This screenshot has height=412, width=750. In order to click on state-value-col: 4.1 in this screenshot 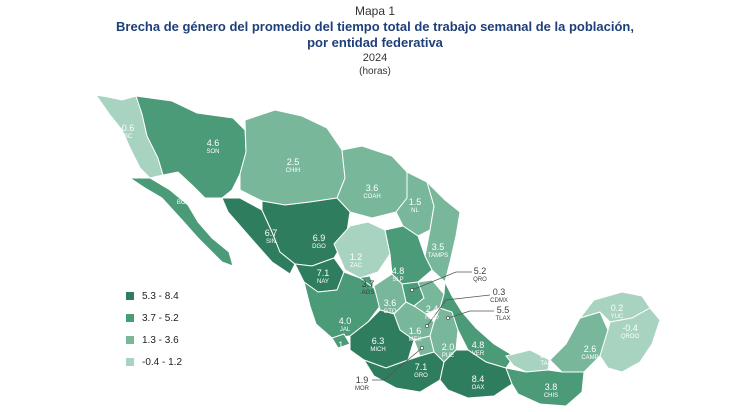, I will do `click(337, 345)`.